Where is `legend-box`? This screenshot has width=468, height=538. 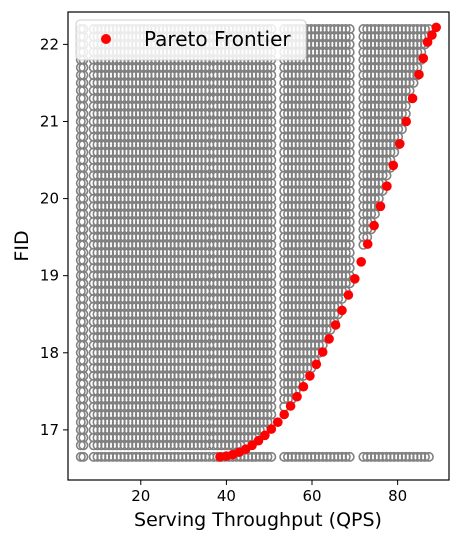 legend-box is located at coordinates (191, 40).